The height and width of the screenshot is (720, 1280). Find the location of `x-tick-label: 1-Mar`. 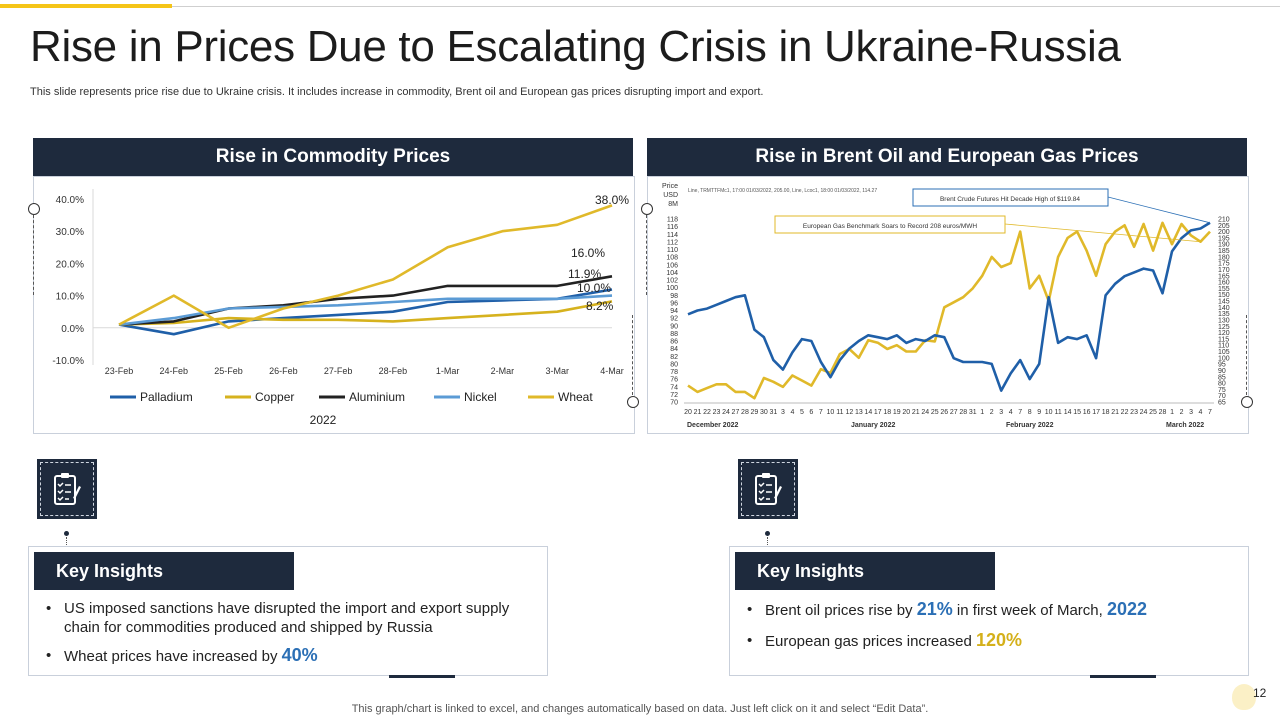

x-tick-label: 1-Mar is located at coordinates (448, 371).